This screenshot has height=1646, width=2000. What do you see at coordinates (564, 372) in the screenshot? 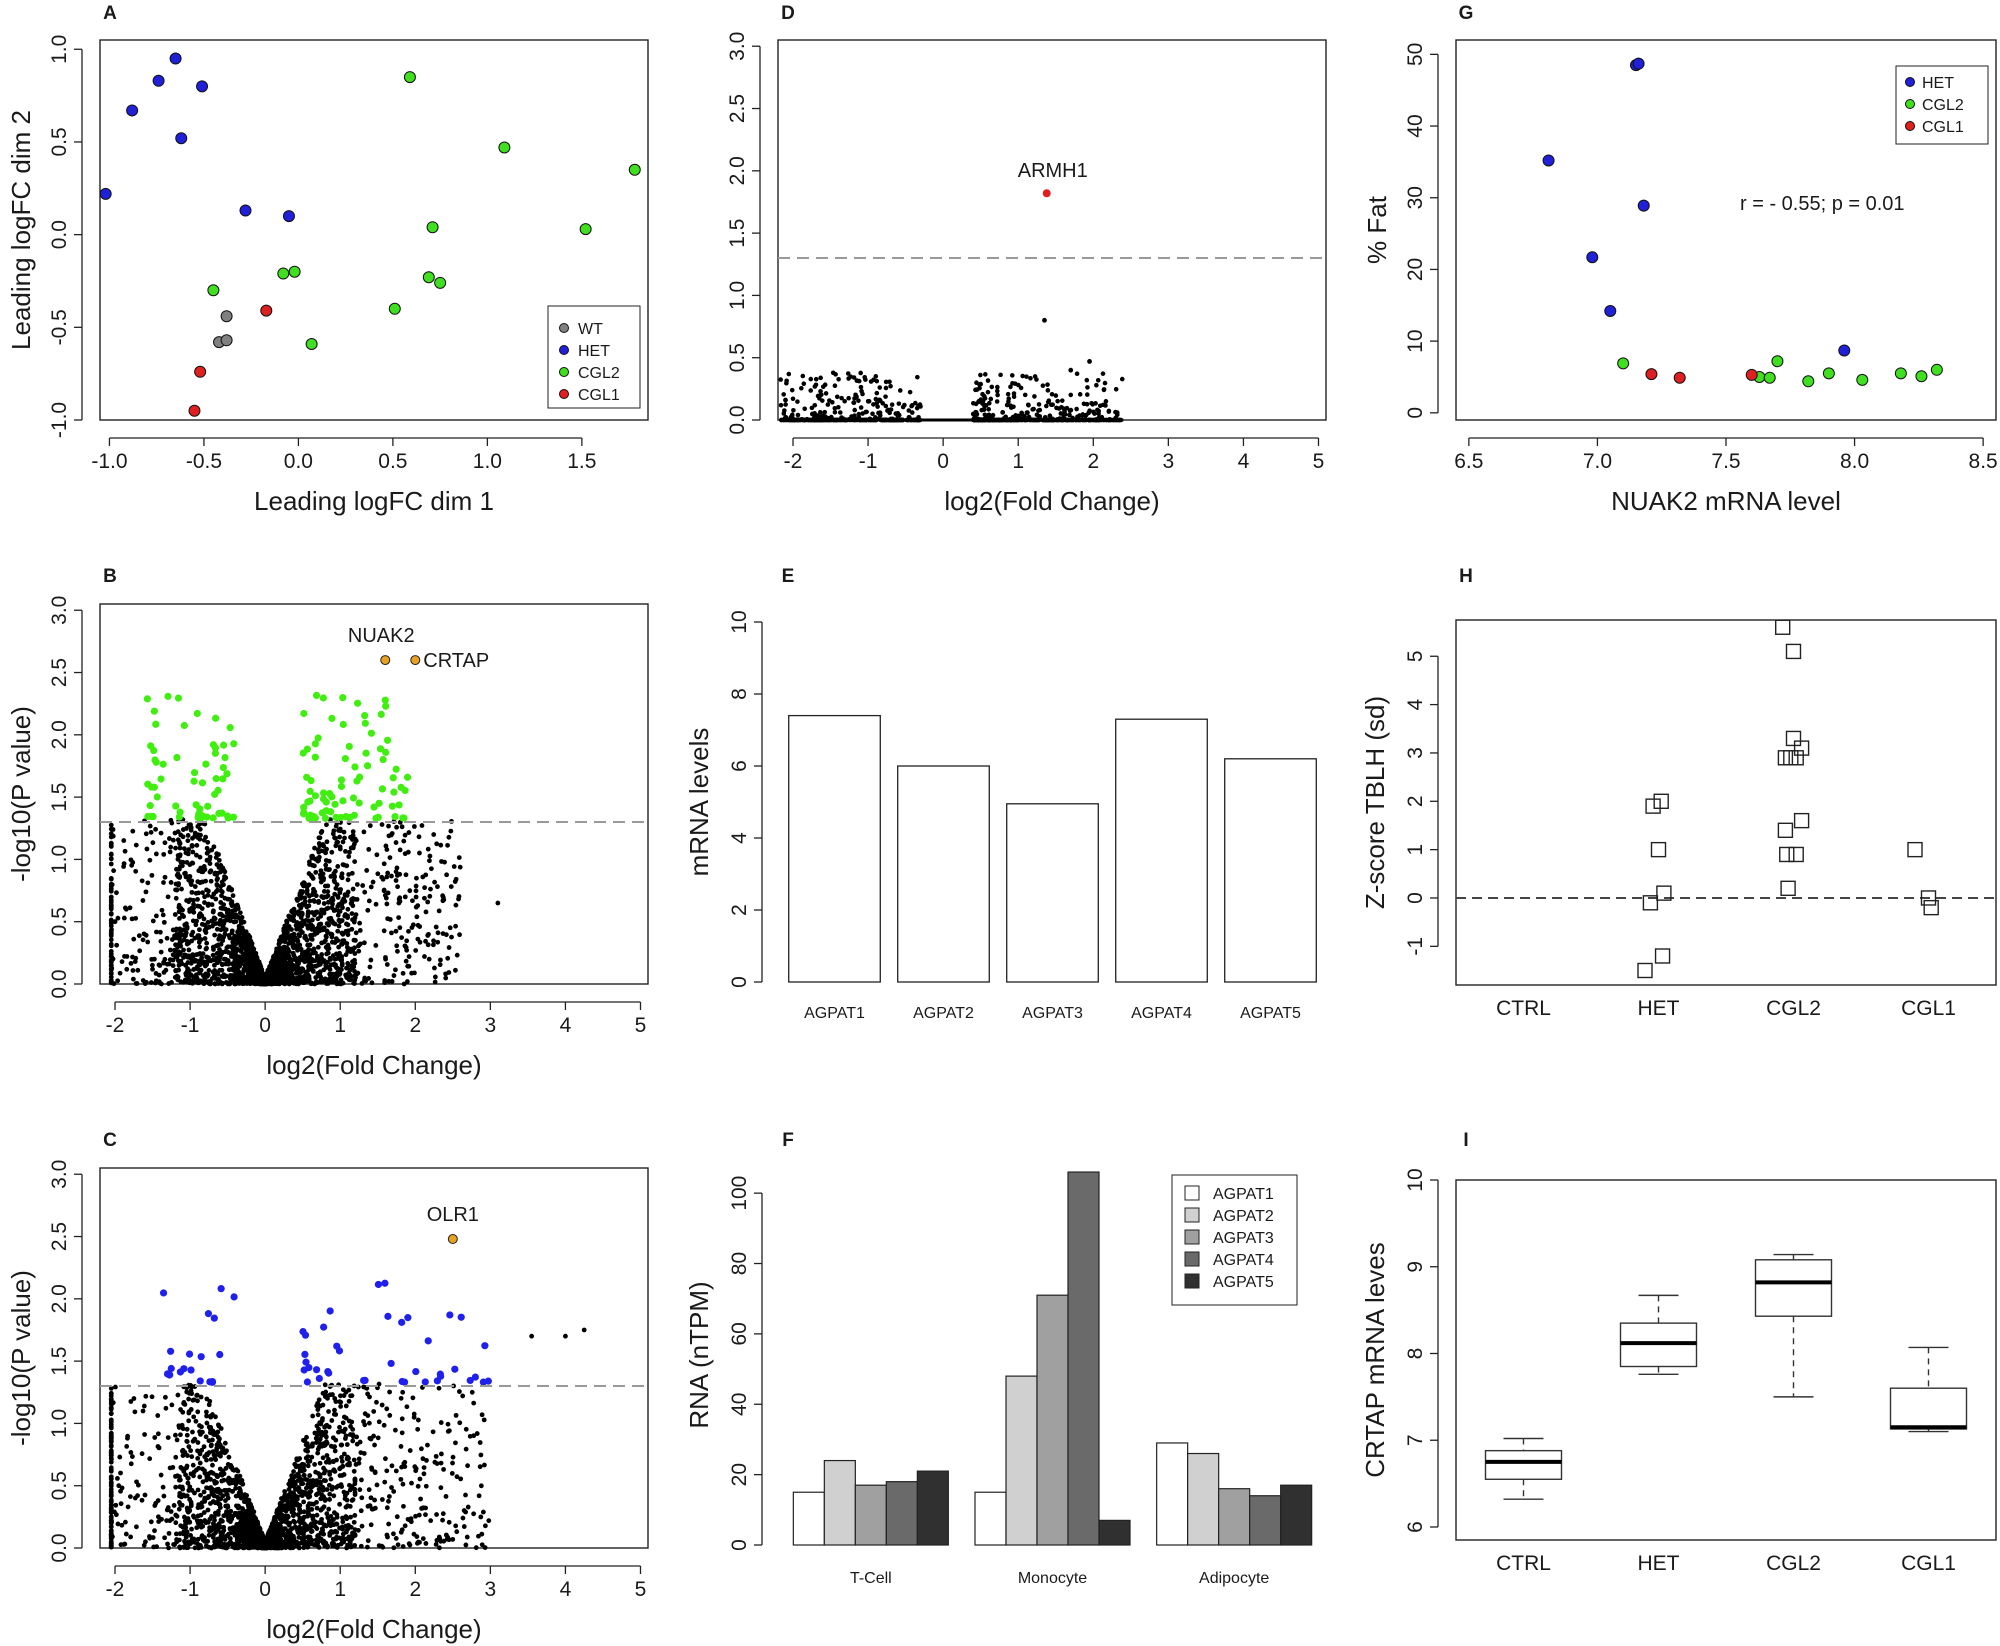
I see `legend-marker-cgl2` at bounding box center [564, 372].